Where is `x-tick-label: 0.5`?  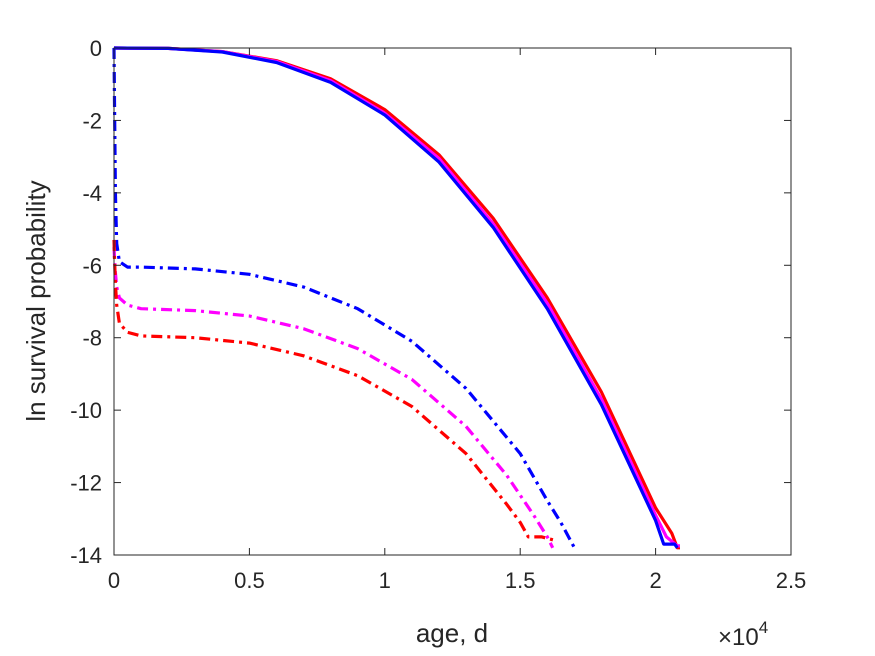
x-tick-label: 0.5 is located at coordinates (249, 580).